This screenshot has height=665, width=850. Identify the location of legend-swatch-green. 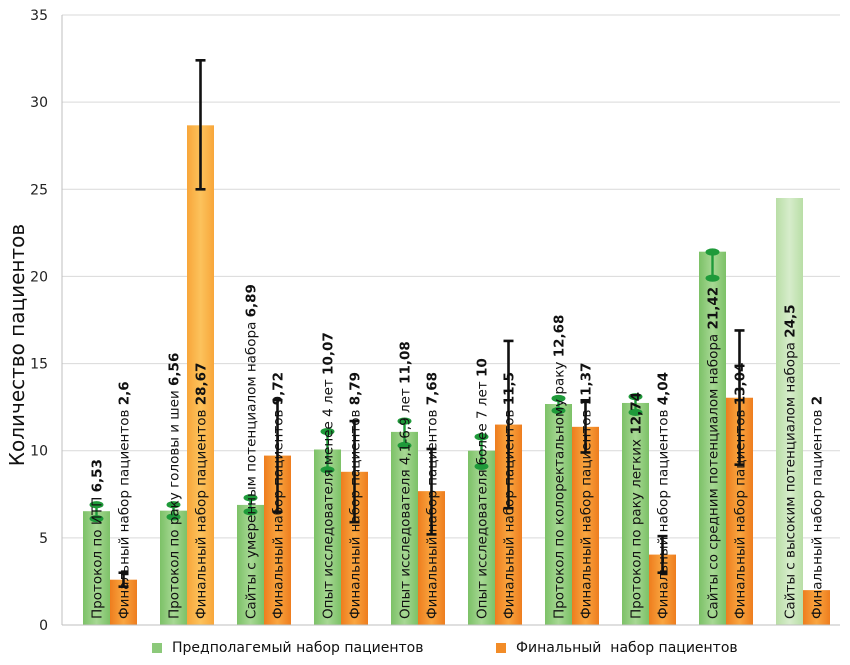
(157, 648).